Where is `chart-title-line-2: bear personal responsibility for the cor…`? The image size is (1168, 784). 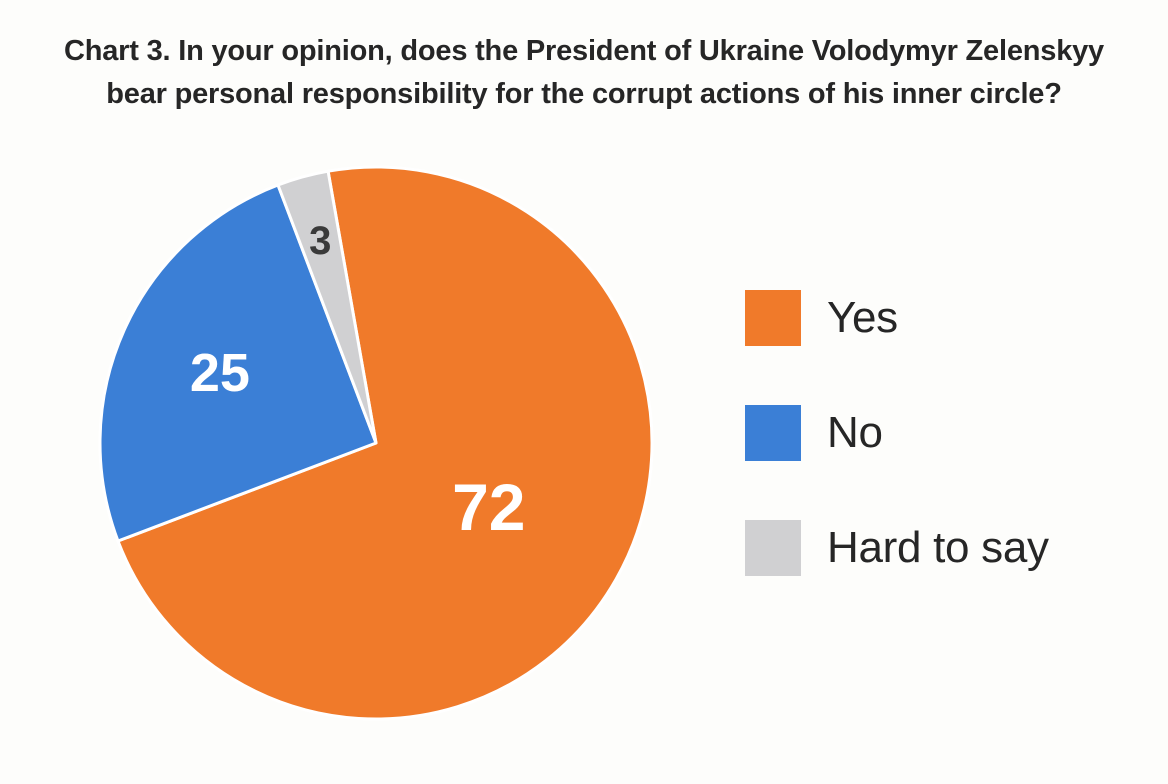 chart-title-line-2: bear personal responsibility for the cor… is located at coordinates (584, 93).